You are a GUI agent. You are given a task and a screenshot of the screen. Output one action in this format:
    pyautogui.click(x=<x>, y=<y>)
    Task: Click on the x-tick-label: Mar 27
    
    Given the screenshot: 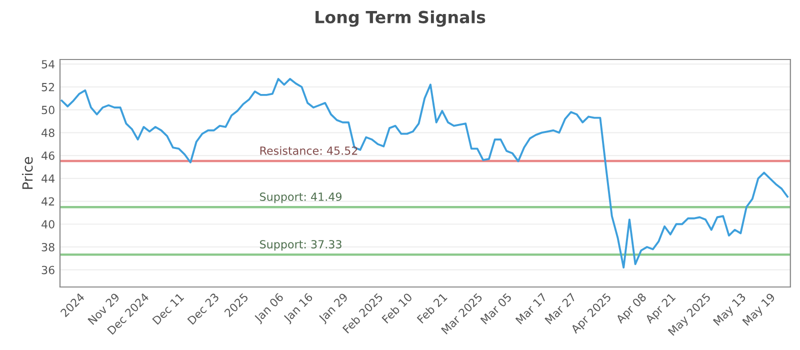 What is the action you would take?
    pyautogui.click(x=560, y=308)
    